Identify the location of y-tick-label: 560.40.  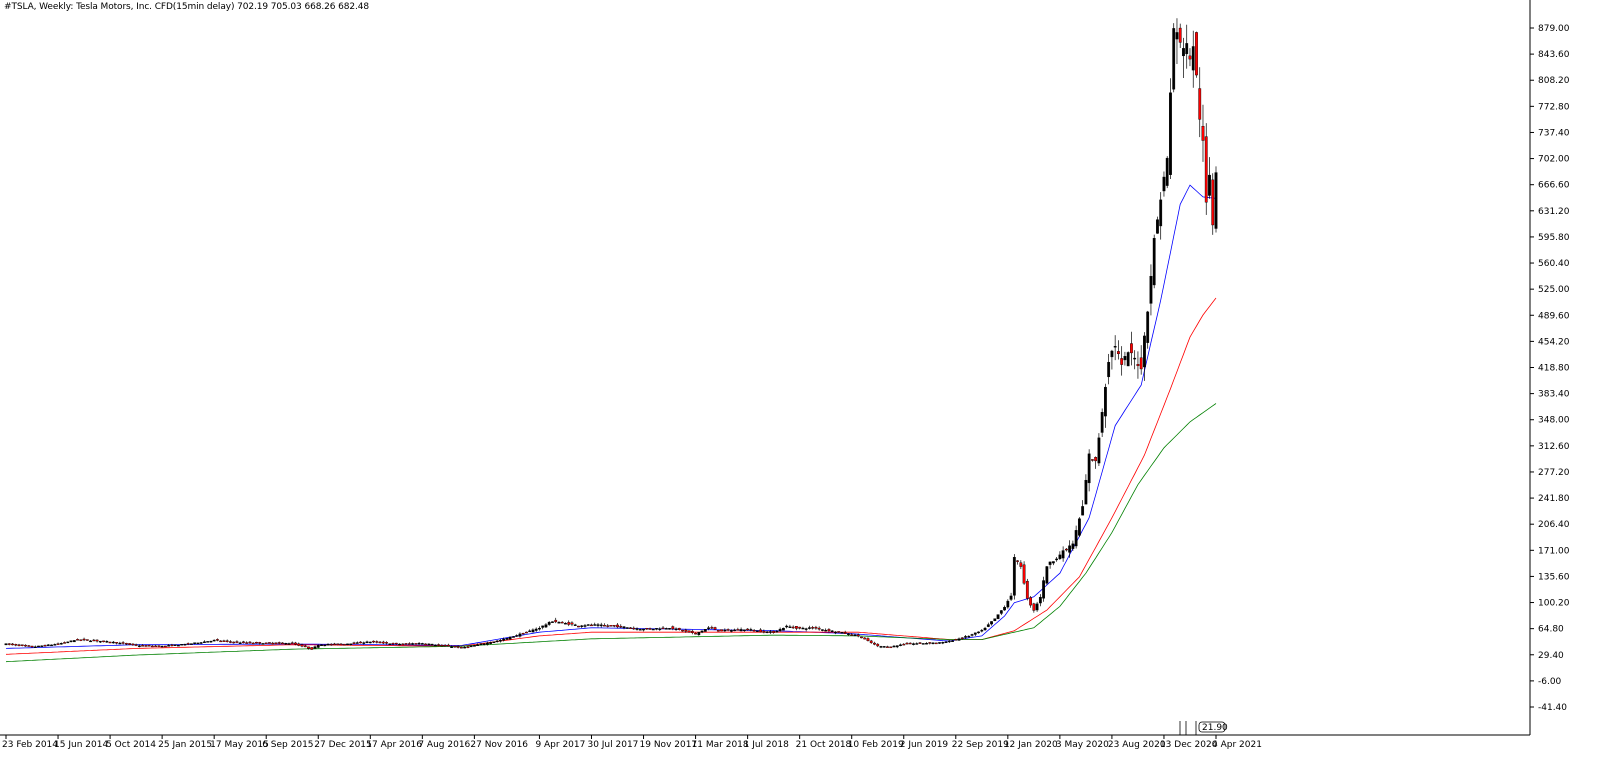
(1554, 264).